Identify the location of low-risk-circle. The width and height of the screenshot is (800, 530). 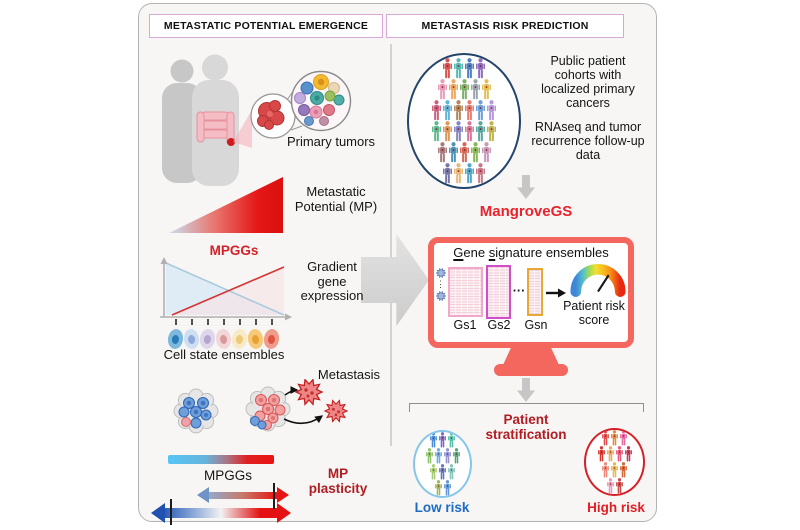
(442, 464).